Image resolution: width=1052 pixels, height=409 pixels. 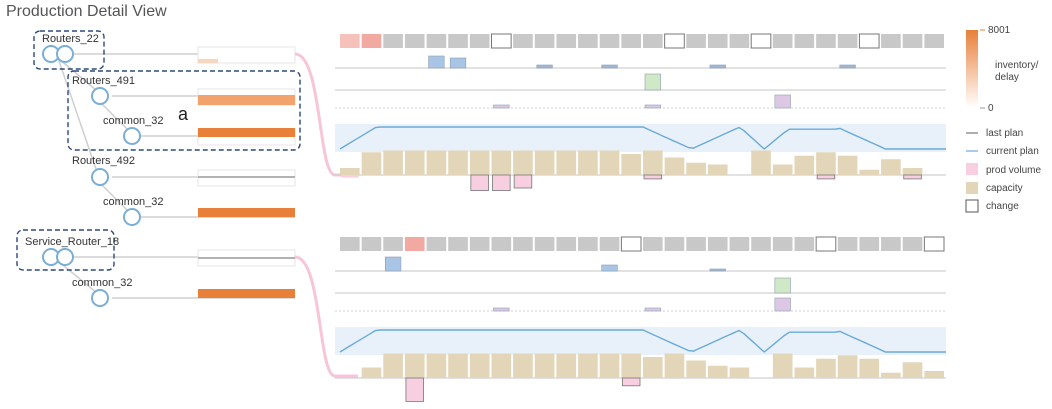 I want to click on inventory-bar-frame, so click(x=246, y=178).